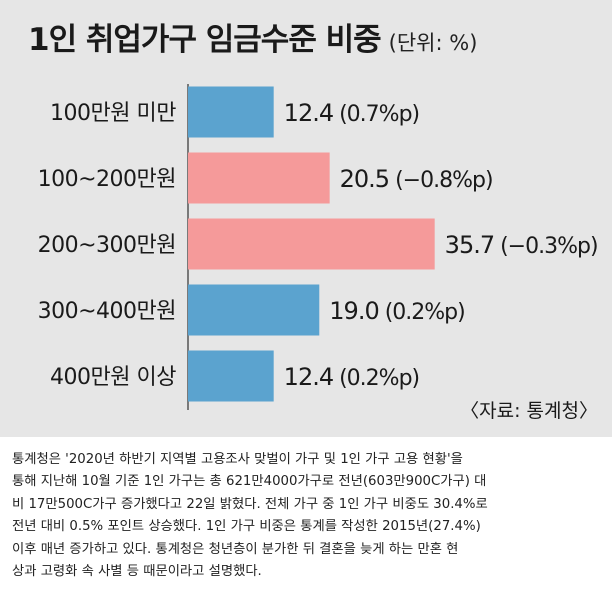 The height and width of the screenshot is (603, 612). I want to click on value-number: 20.5, so click(364, 179).